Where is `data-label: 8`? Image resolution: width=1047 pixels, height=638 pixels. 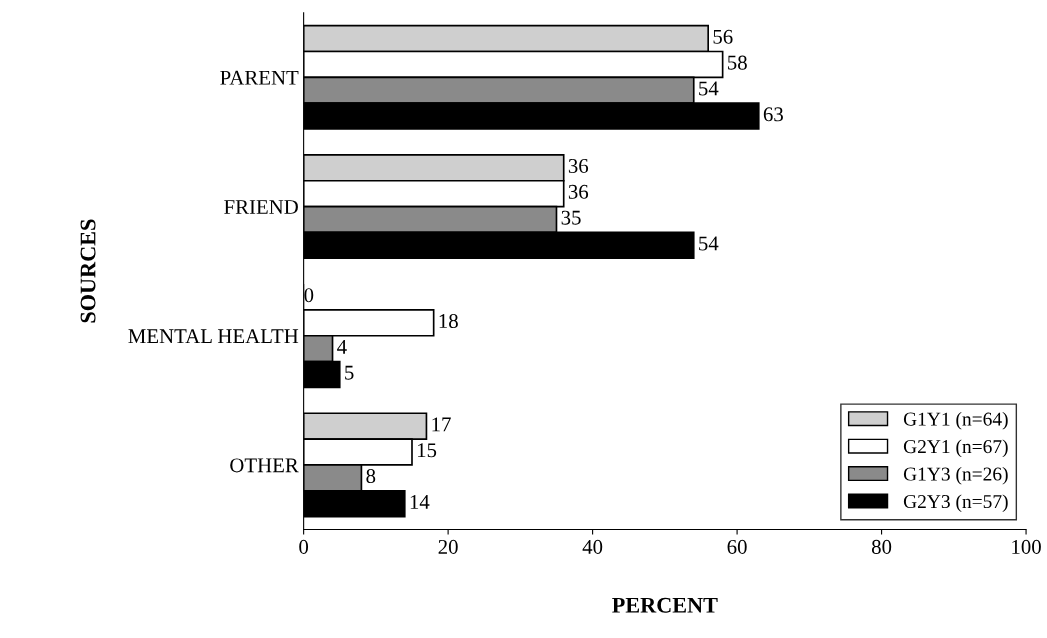 data-label: 8 is located at coordinates (371, 476).